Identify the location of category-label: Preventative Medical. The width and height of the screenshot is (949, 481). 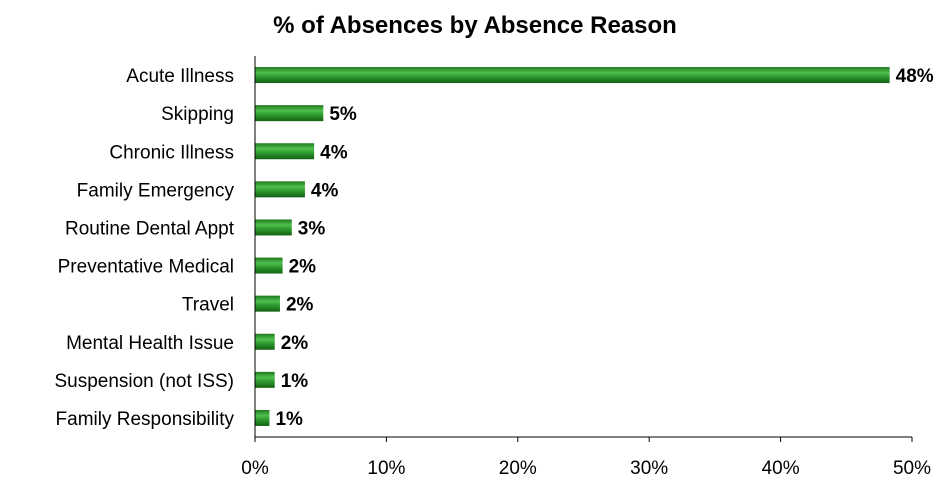
(146, 267).